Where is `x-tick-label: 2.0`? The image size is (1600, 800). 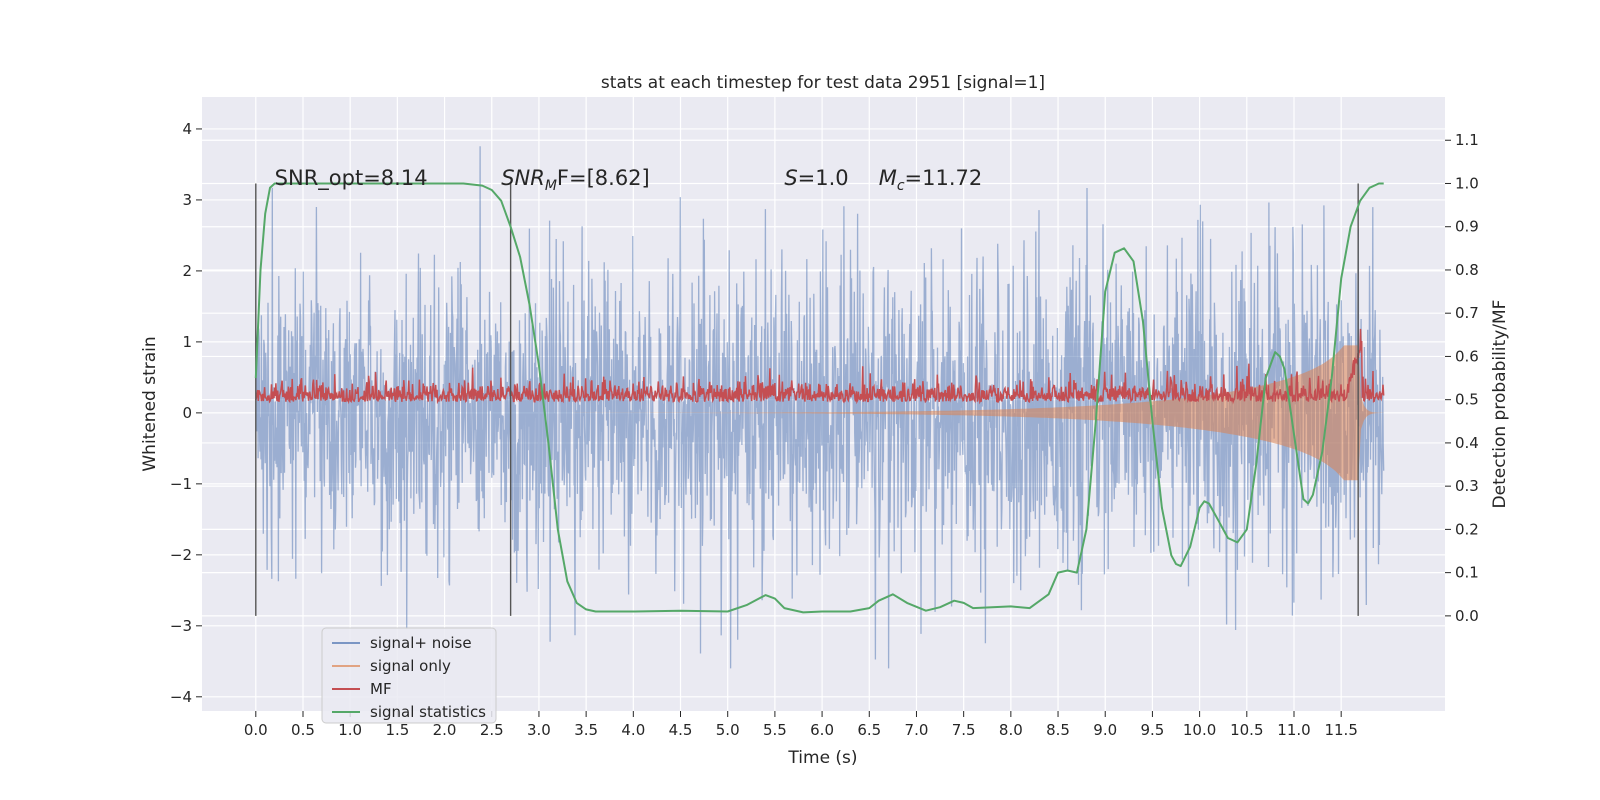 x-tick-label: 2.0 is located at coordinates (445, 730).